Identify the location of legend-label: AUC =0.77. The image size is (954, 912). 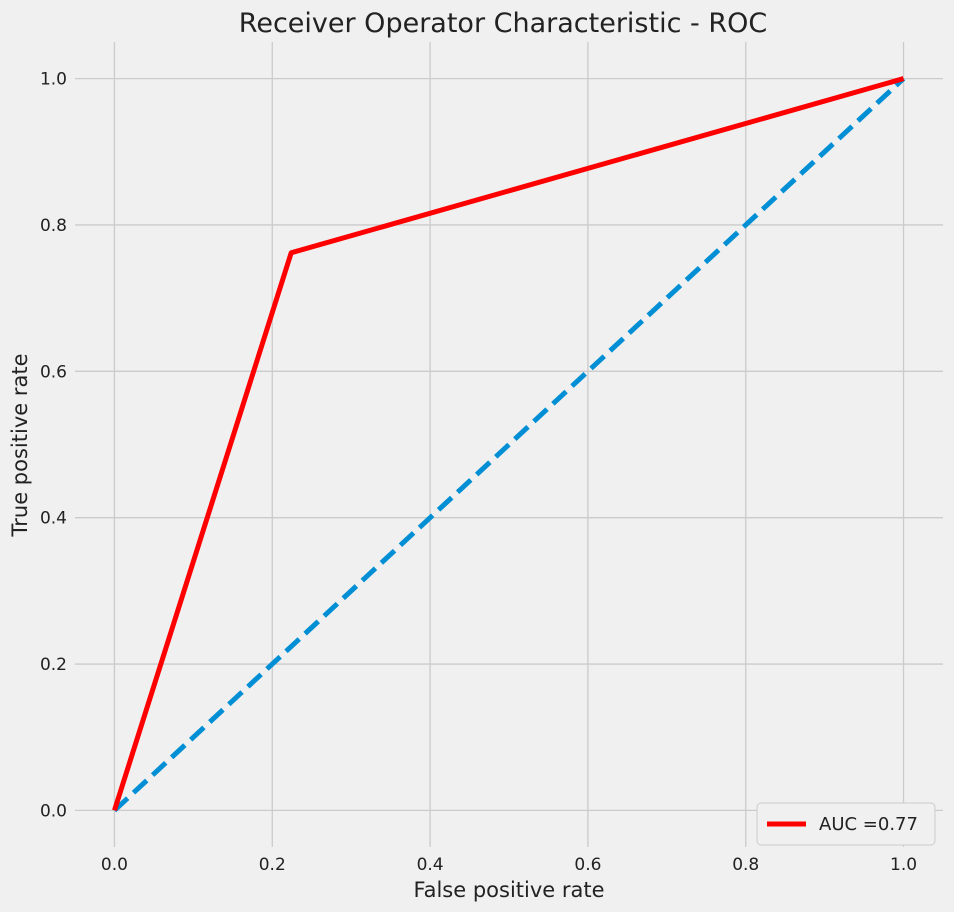
(868, 824).